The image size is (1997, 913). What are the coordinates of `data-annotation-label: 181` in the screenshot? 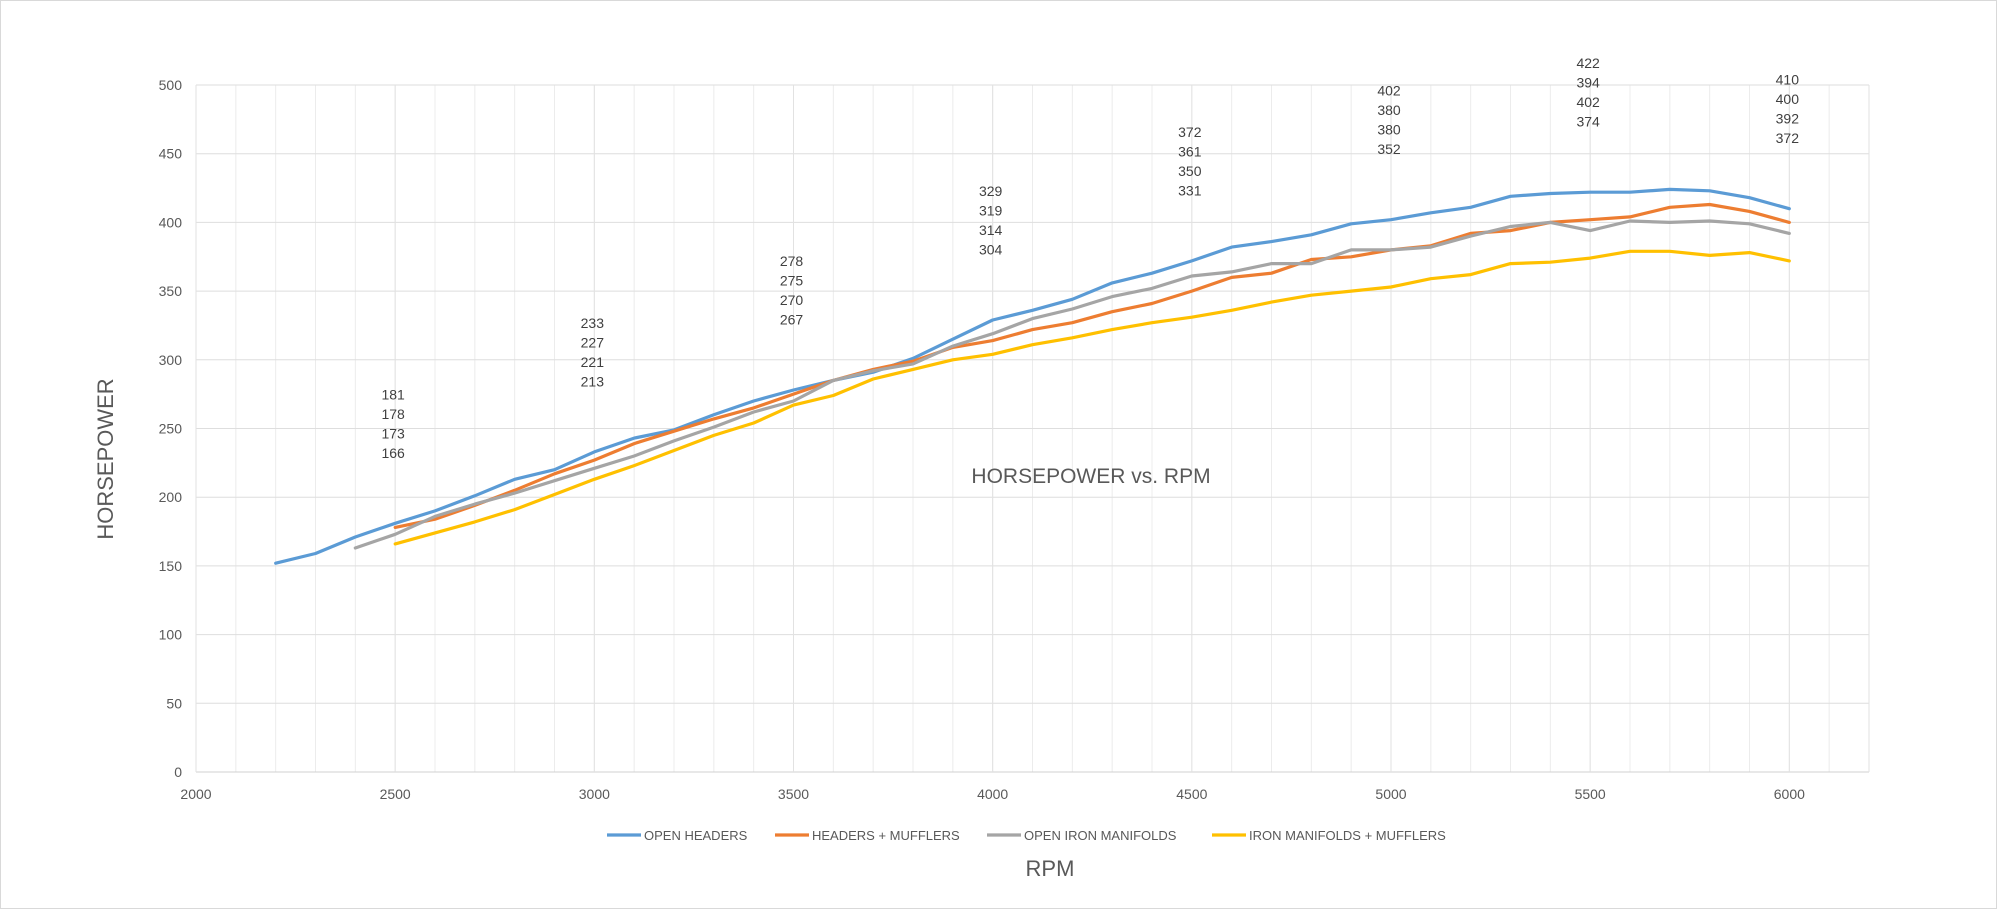 It's located at (393, 394).